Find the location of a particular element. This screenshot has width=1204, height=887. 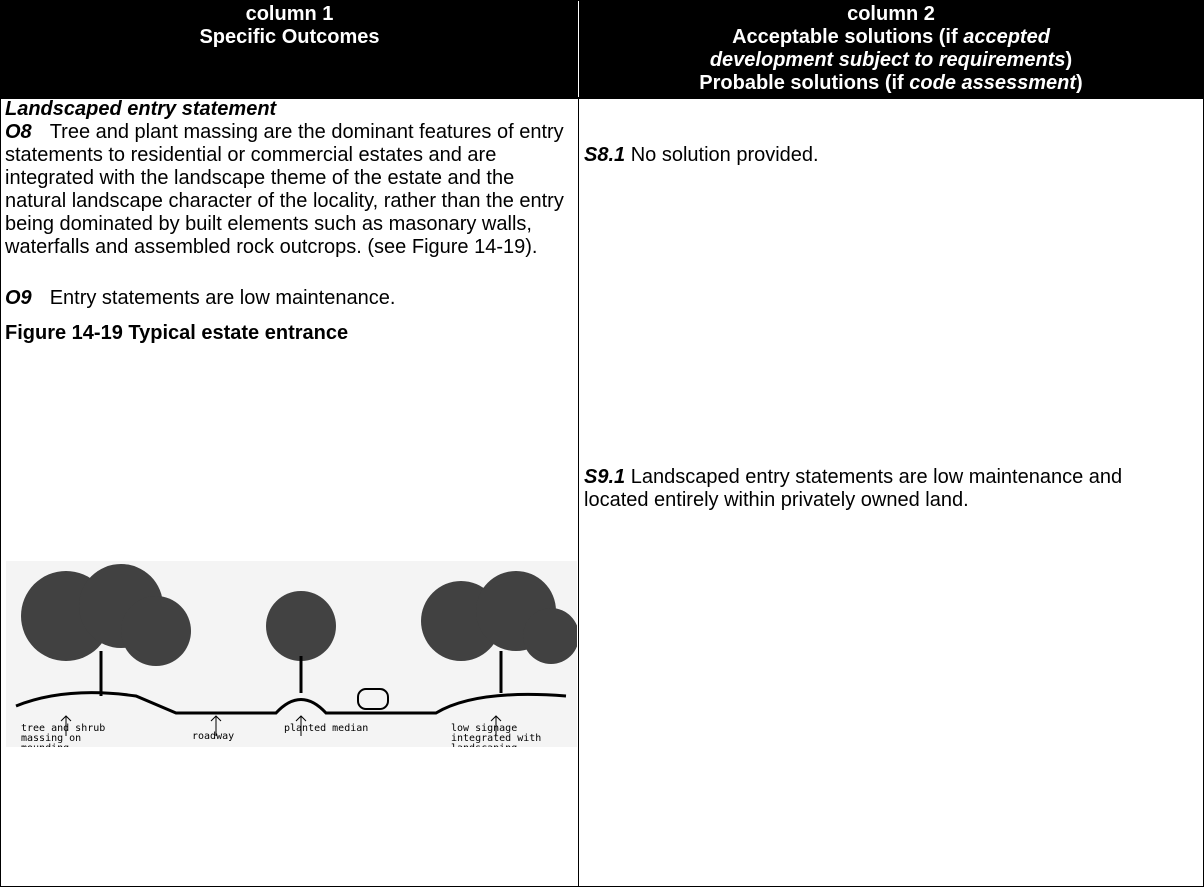

label-line: roadway is located at coordinates (213, 736).